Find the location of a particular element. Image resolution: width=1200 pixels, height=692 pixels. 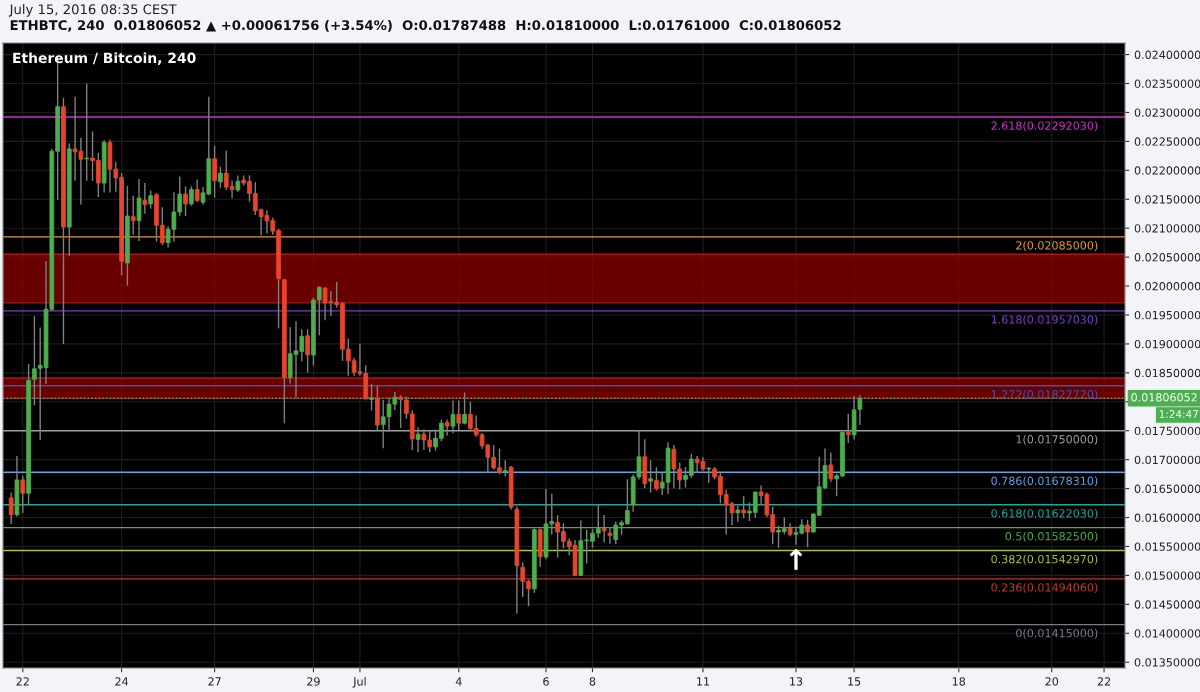

x-tick-label: 20 is located at coordinates (1052, 681).